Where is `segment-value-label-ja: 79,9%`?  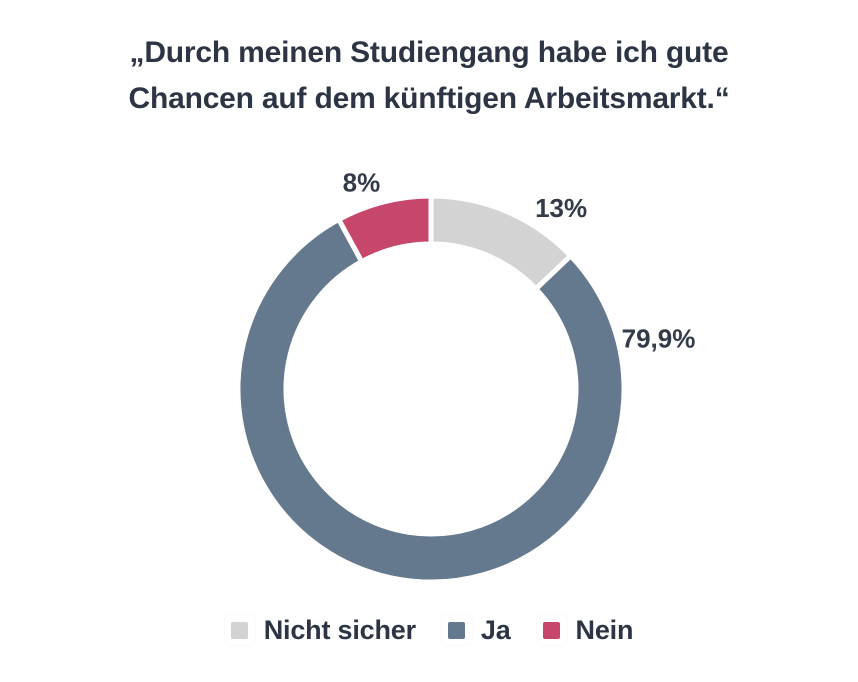
segment-value-label-ja: 79,9% is located at coordinates (659, 339).